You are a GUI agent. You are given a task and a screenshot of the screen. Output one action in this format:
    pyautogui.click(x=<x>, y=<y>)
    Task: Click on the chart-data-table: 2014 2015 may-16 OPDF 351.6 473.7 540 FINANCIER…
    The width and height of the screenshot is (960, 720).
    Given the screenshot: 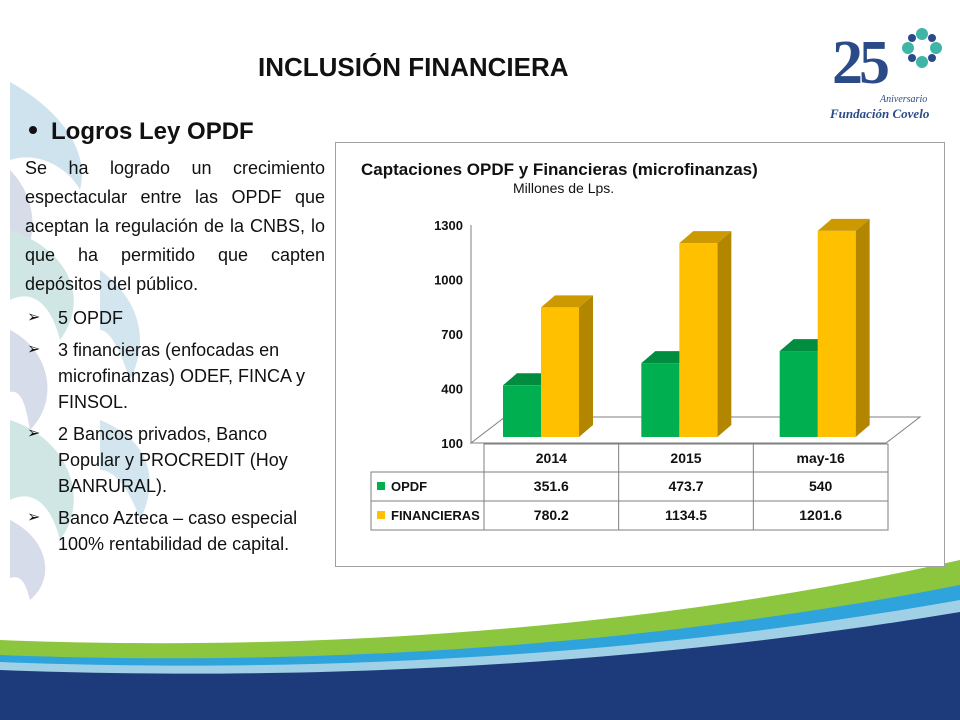 What is the action you would take?
    pyautogui.click(x=629, y=487)
    